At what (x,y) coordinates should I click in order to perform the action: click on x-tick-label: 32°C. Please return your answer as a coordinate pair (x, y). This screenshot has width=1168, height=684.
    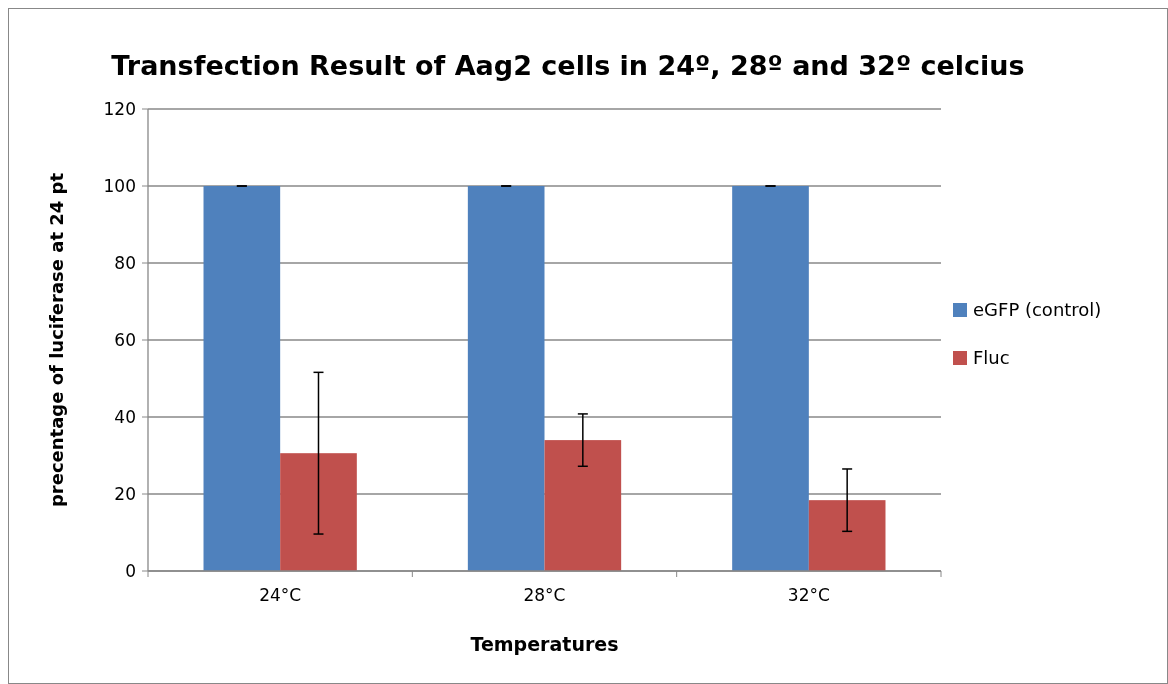
    Looking at the image, I should click on (808, 595).